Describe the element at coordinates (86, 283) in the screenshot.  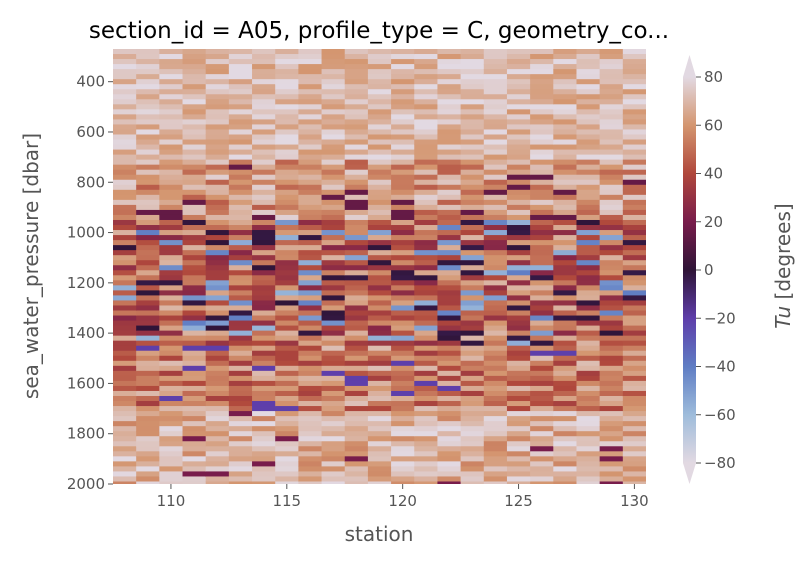
I see `y-tick-label: 1200` at that location.